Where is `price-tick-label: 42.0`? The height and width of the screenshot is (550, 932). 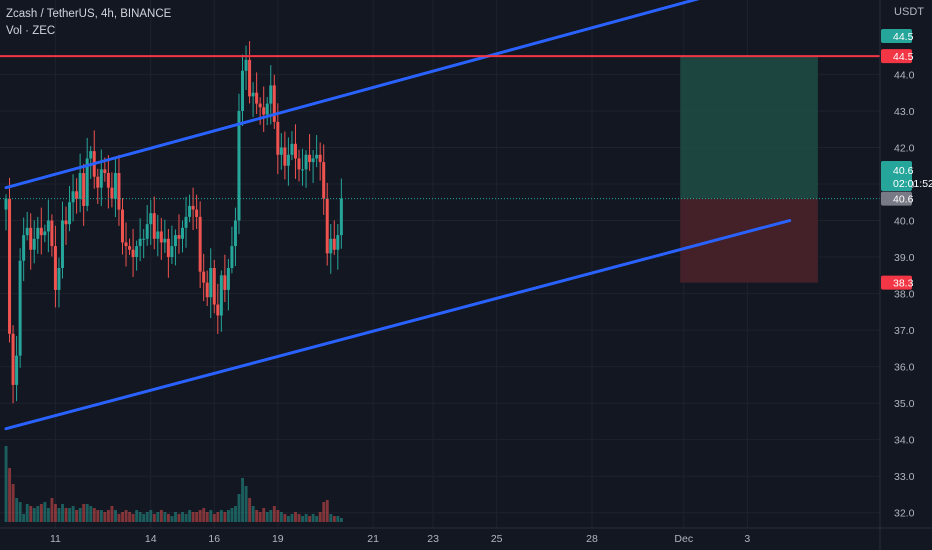 price-tick-label: 42.0 is located at coordinates (904, 148).